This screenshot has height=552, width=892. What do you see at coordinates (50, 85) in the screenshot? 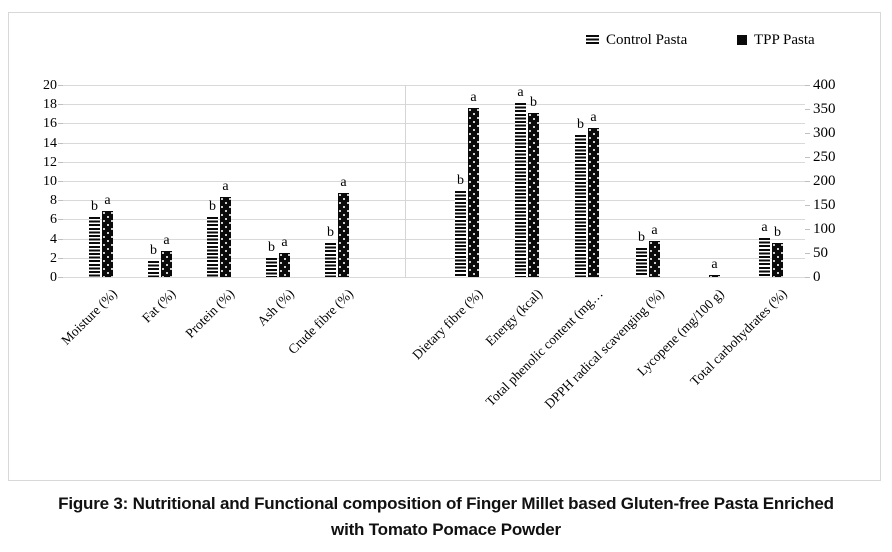
I see `left-axis-tick-label: 20` at bounding box center [50, 85].